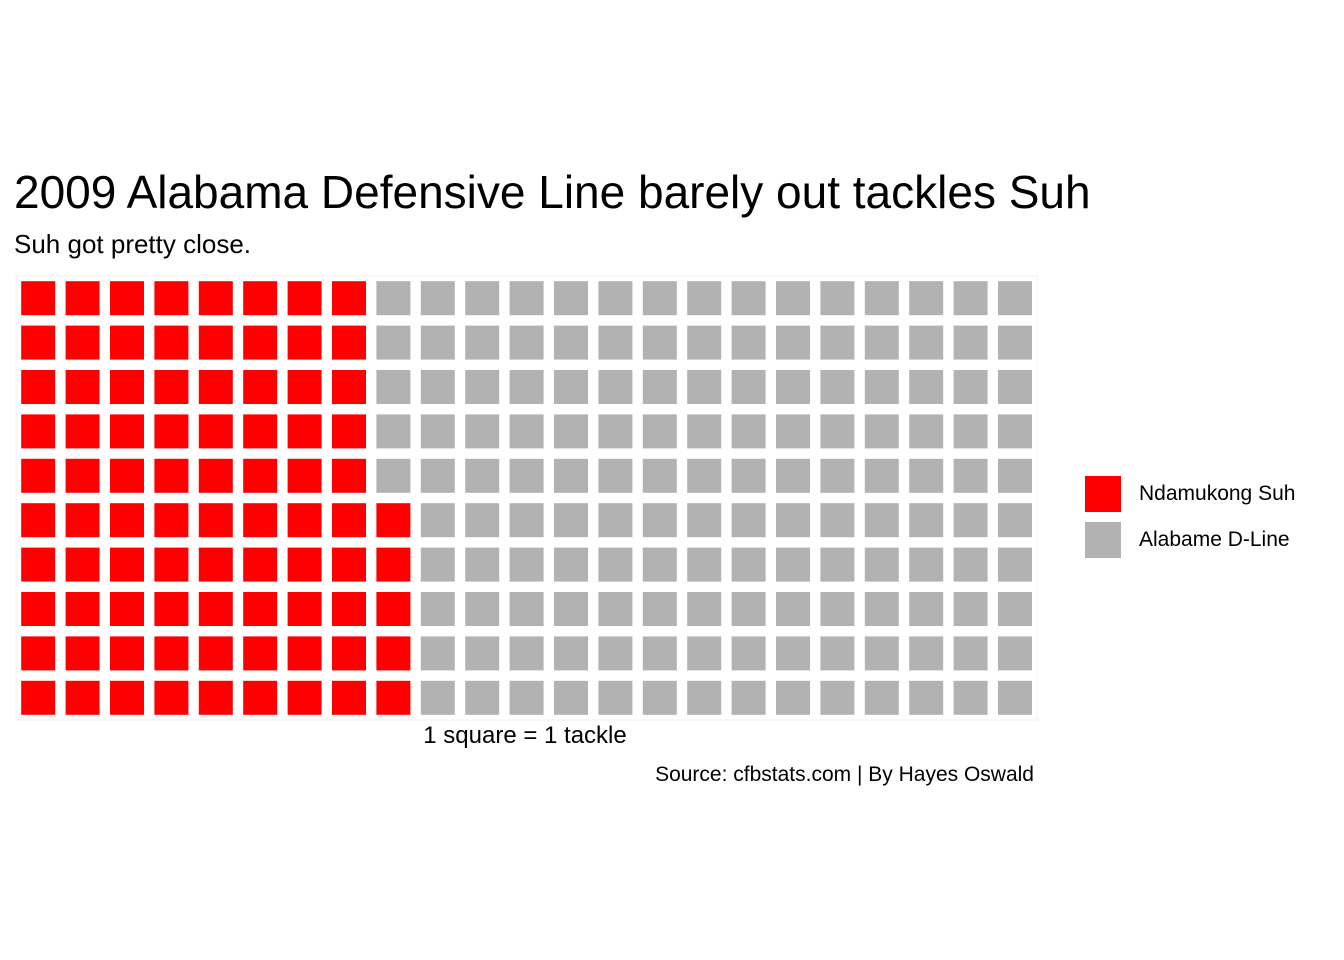 The width and height of the screenshot is (1344, 960). I want to click on legend-label-dline: Alabame D-Line, so click(1214, 539).